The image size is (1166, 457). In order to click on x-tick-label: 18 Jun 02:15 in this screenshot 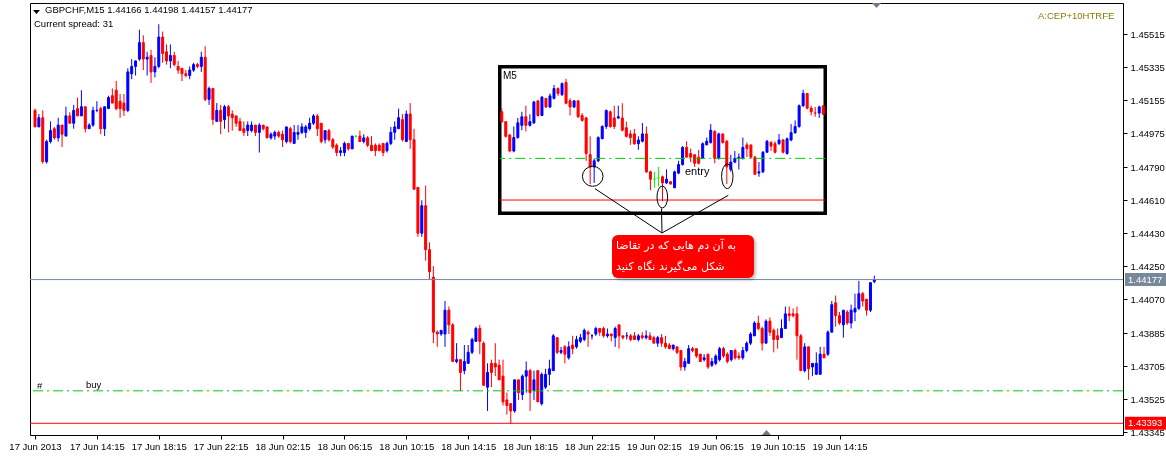, I will do `click(283, 446)`.